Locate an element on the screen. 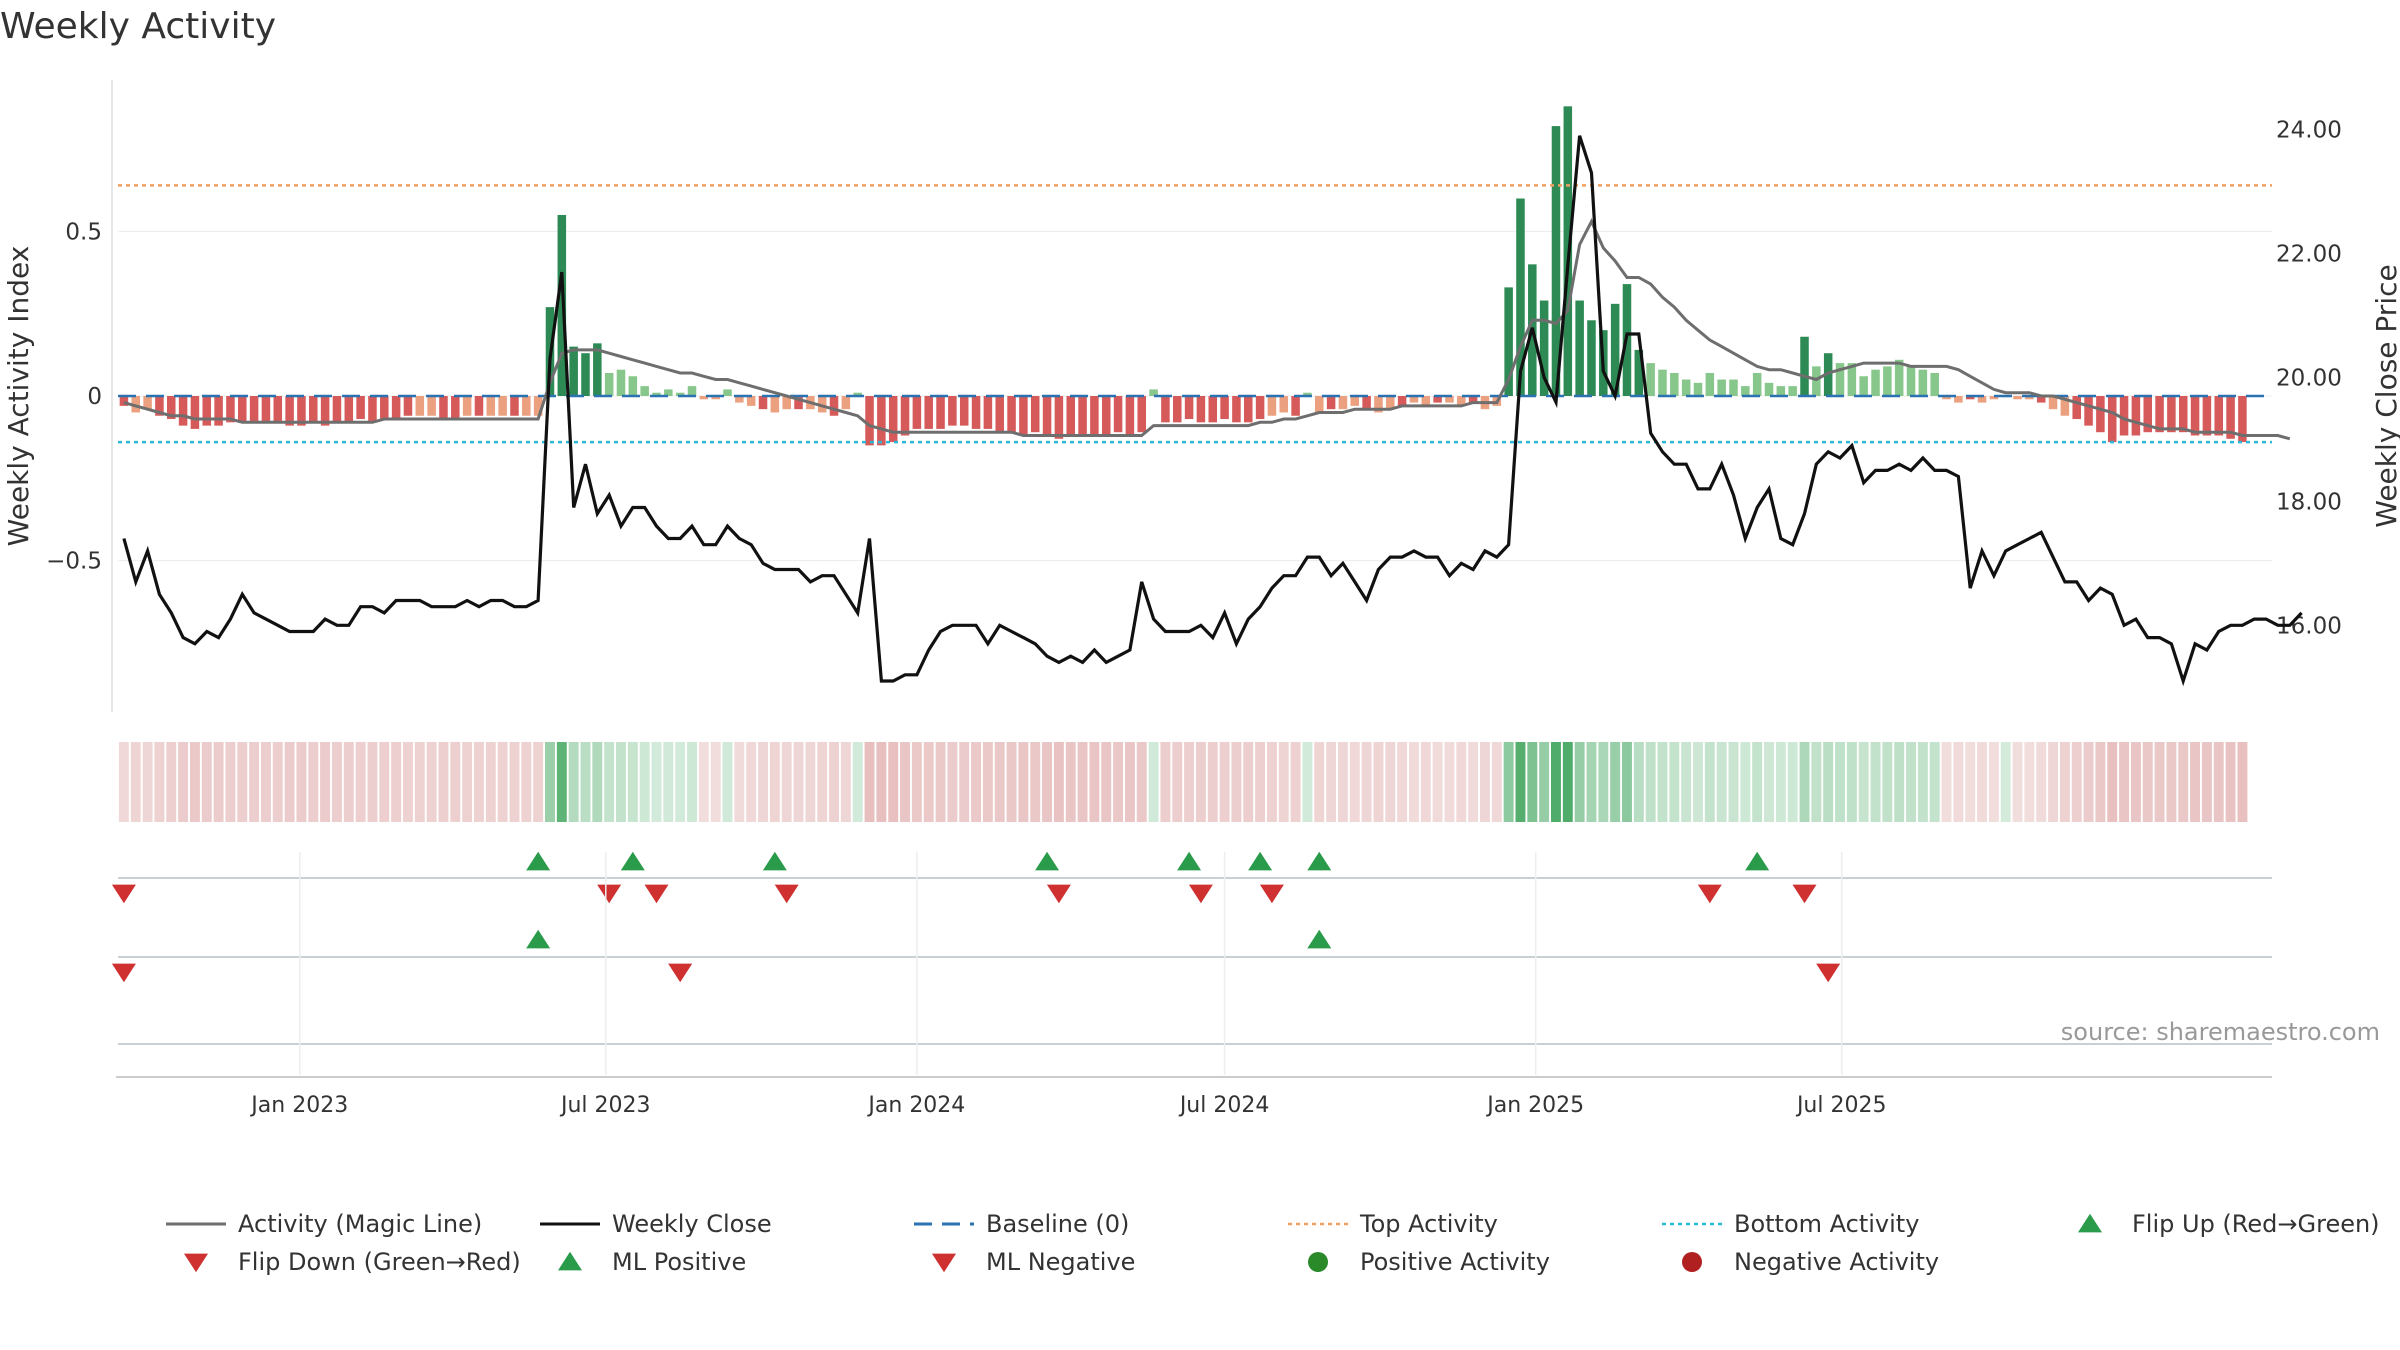 Image resolution: width=2400 pixels, height=1350 pixels. legend-item: Negative Activity is located at coordinates (1810, 1262).